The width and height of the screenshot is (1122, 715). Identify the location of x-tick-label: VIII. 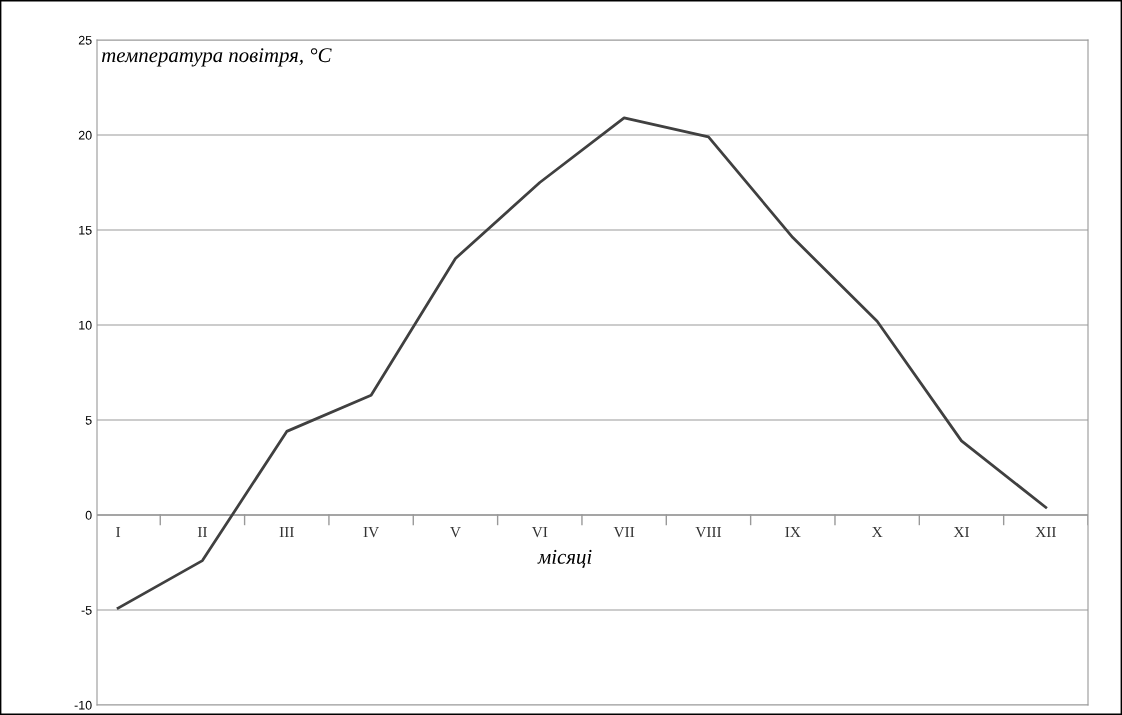
(708, 532).